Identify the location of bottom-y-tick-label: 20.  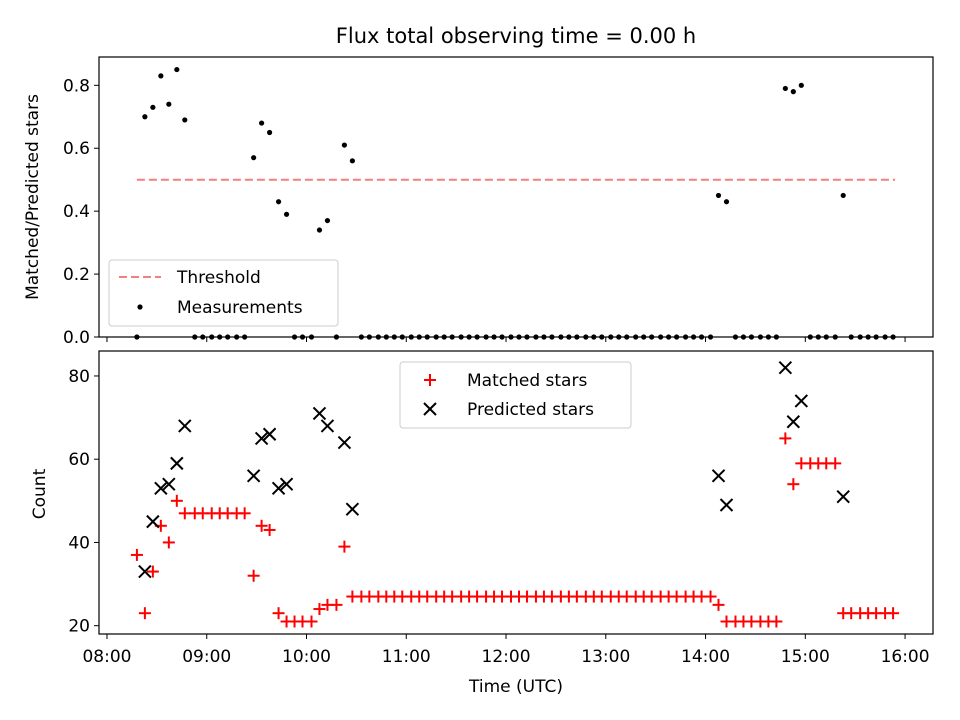
(79, 627).